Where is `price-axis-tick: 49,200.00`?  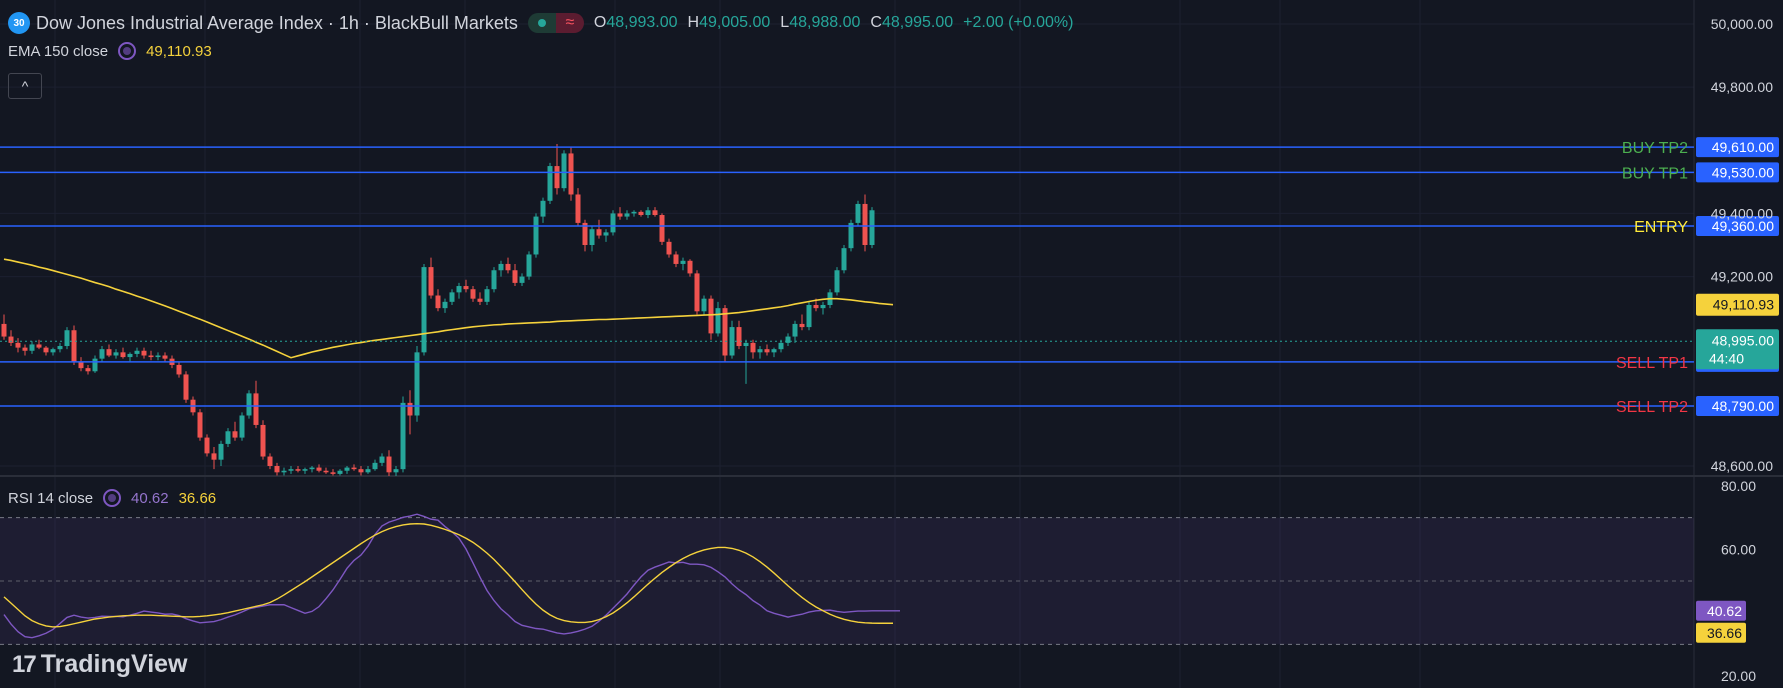 price-axis-tick: 49,200.00 is located at coordinates (1742, 277).